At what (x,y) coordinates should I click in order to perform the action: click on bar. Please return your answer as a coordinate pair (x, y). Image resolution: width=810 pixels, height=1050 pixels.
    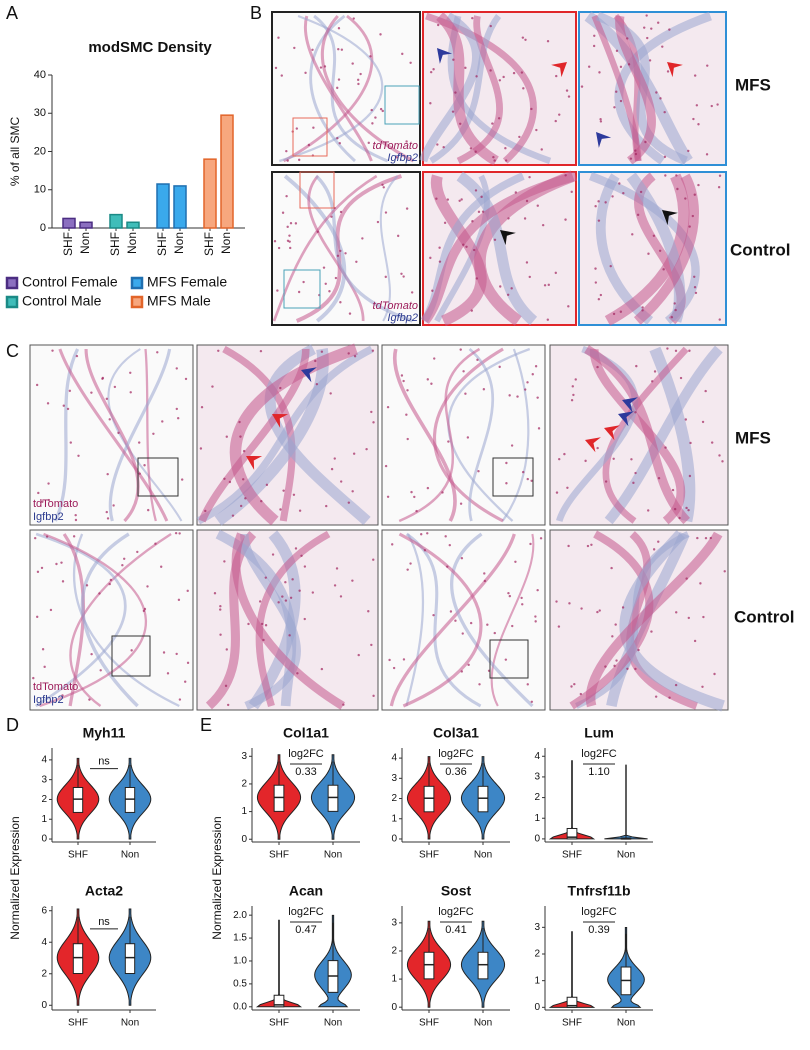
    Looking at the image, I should click on (116, 221).